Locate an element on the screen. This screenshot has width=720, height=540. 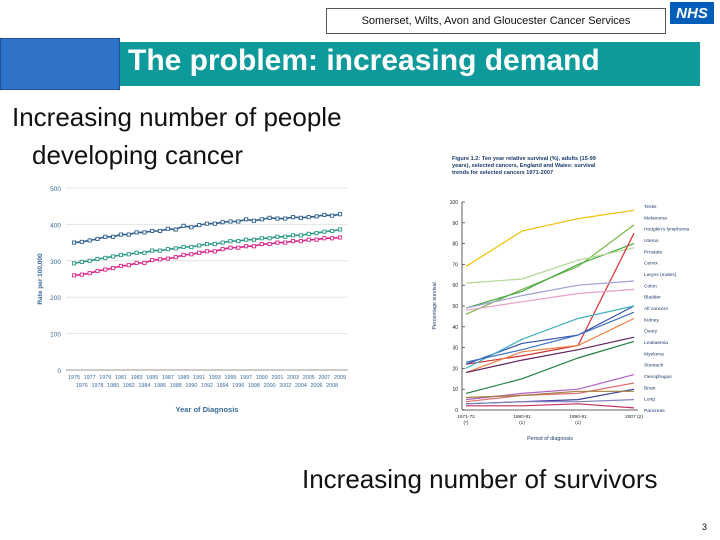
x-tick-label: 2003 is located at coordinates (293, 378).